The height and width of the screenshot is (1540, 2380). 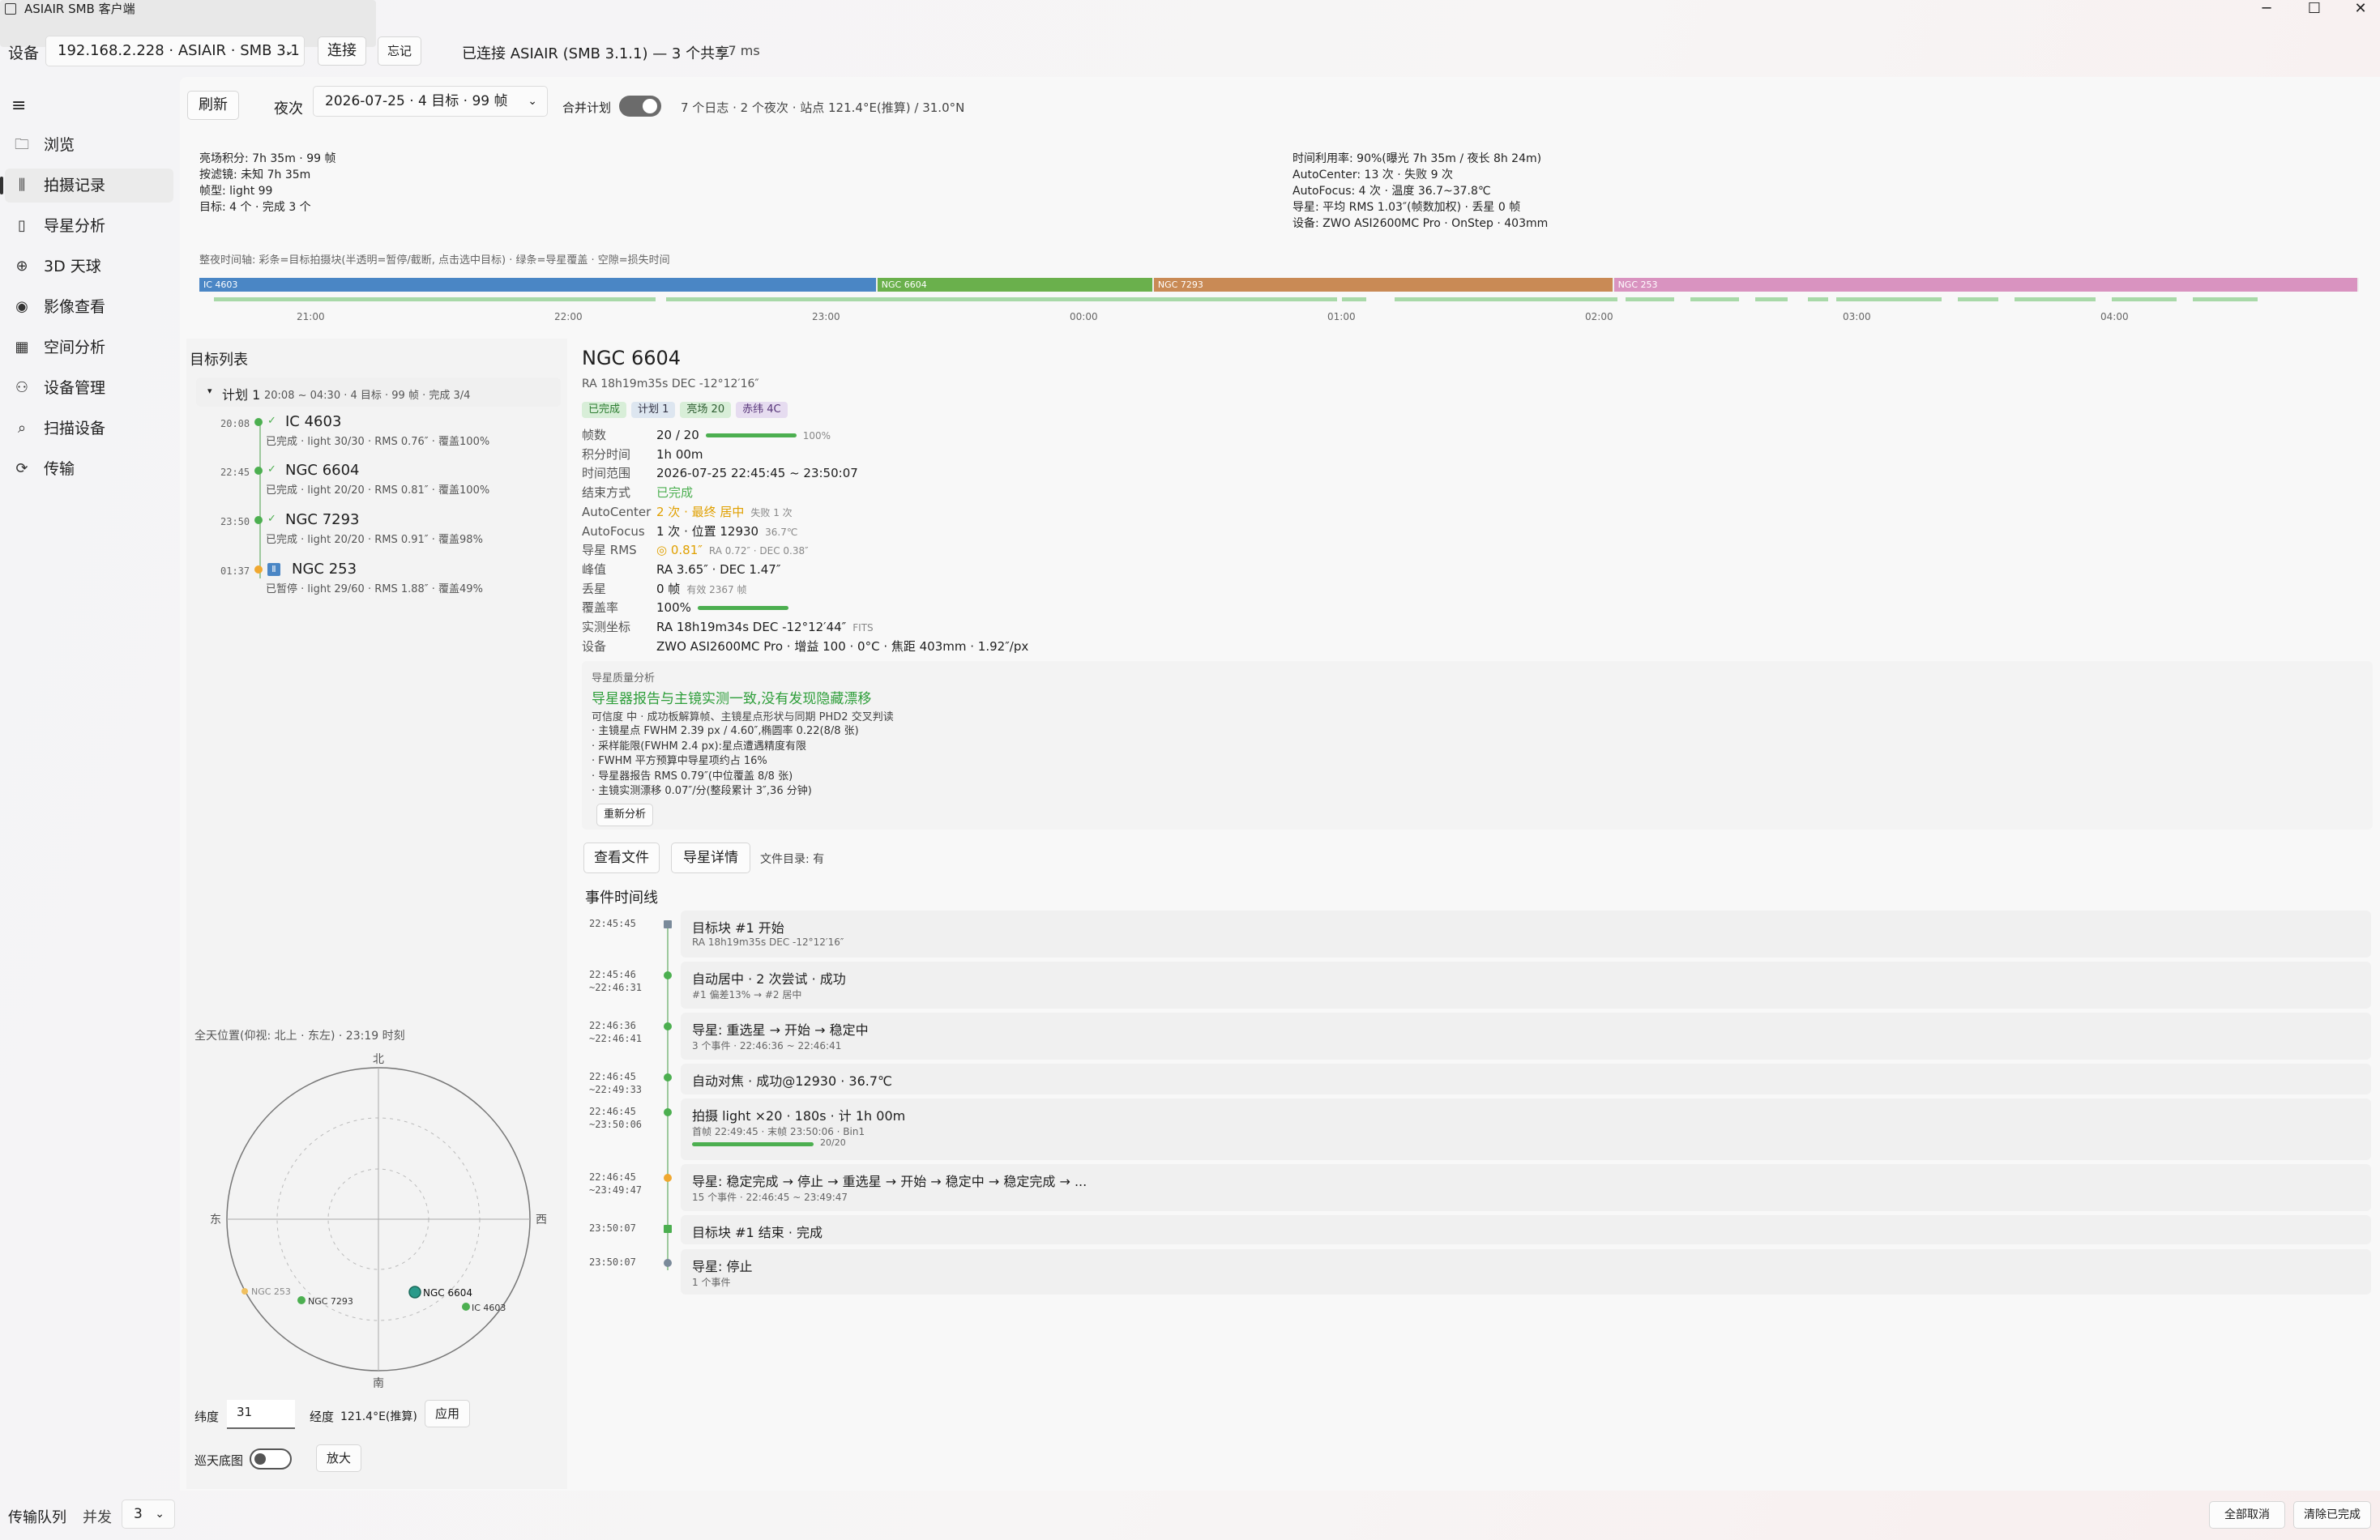 I want to click on guide-detail-button: 导星详情, so click(x=711, y=858).